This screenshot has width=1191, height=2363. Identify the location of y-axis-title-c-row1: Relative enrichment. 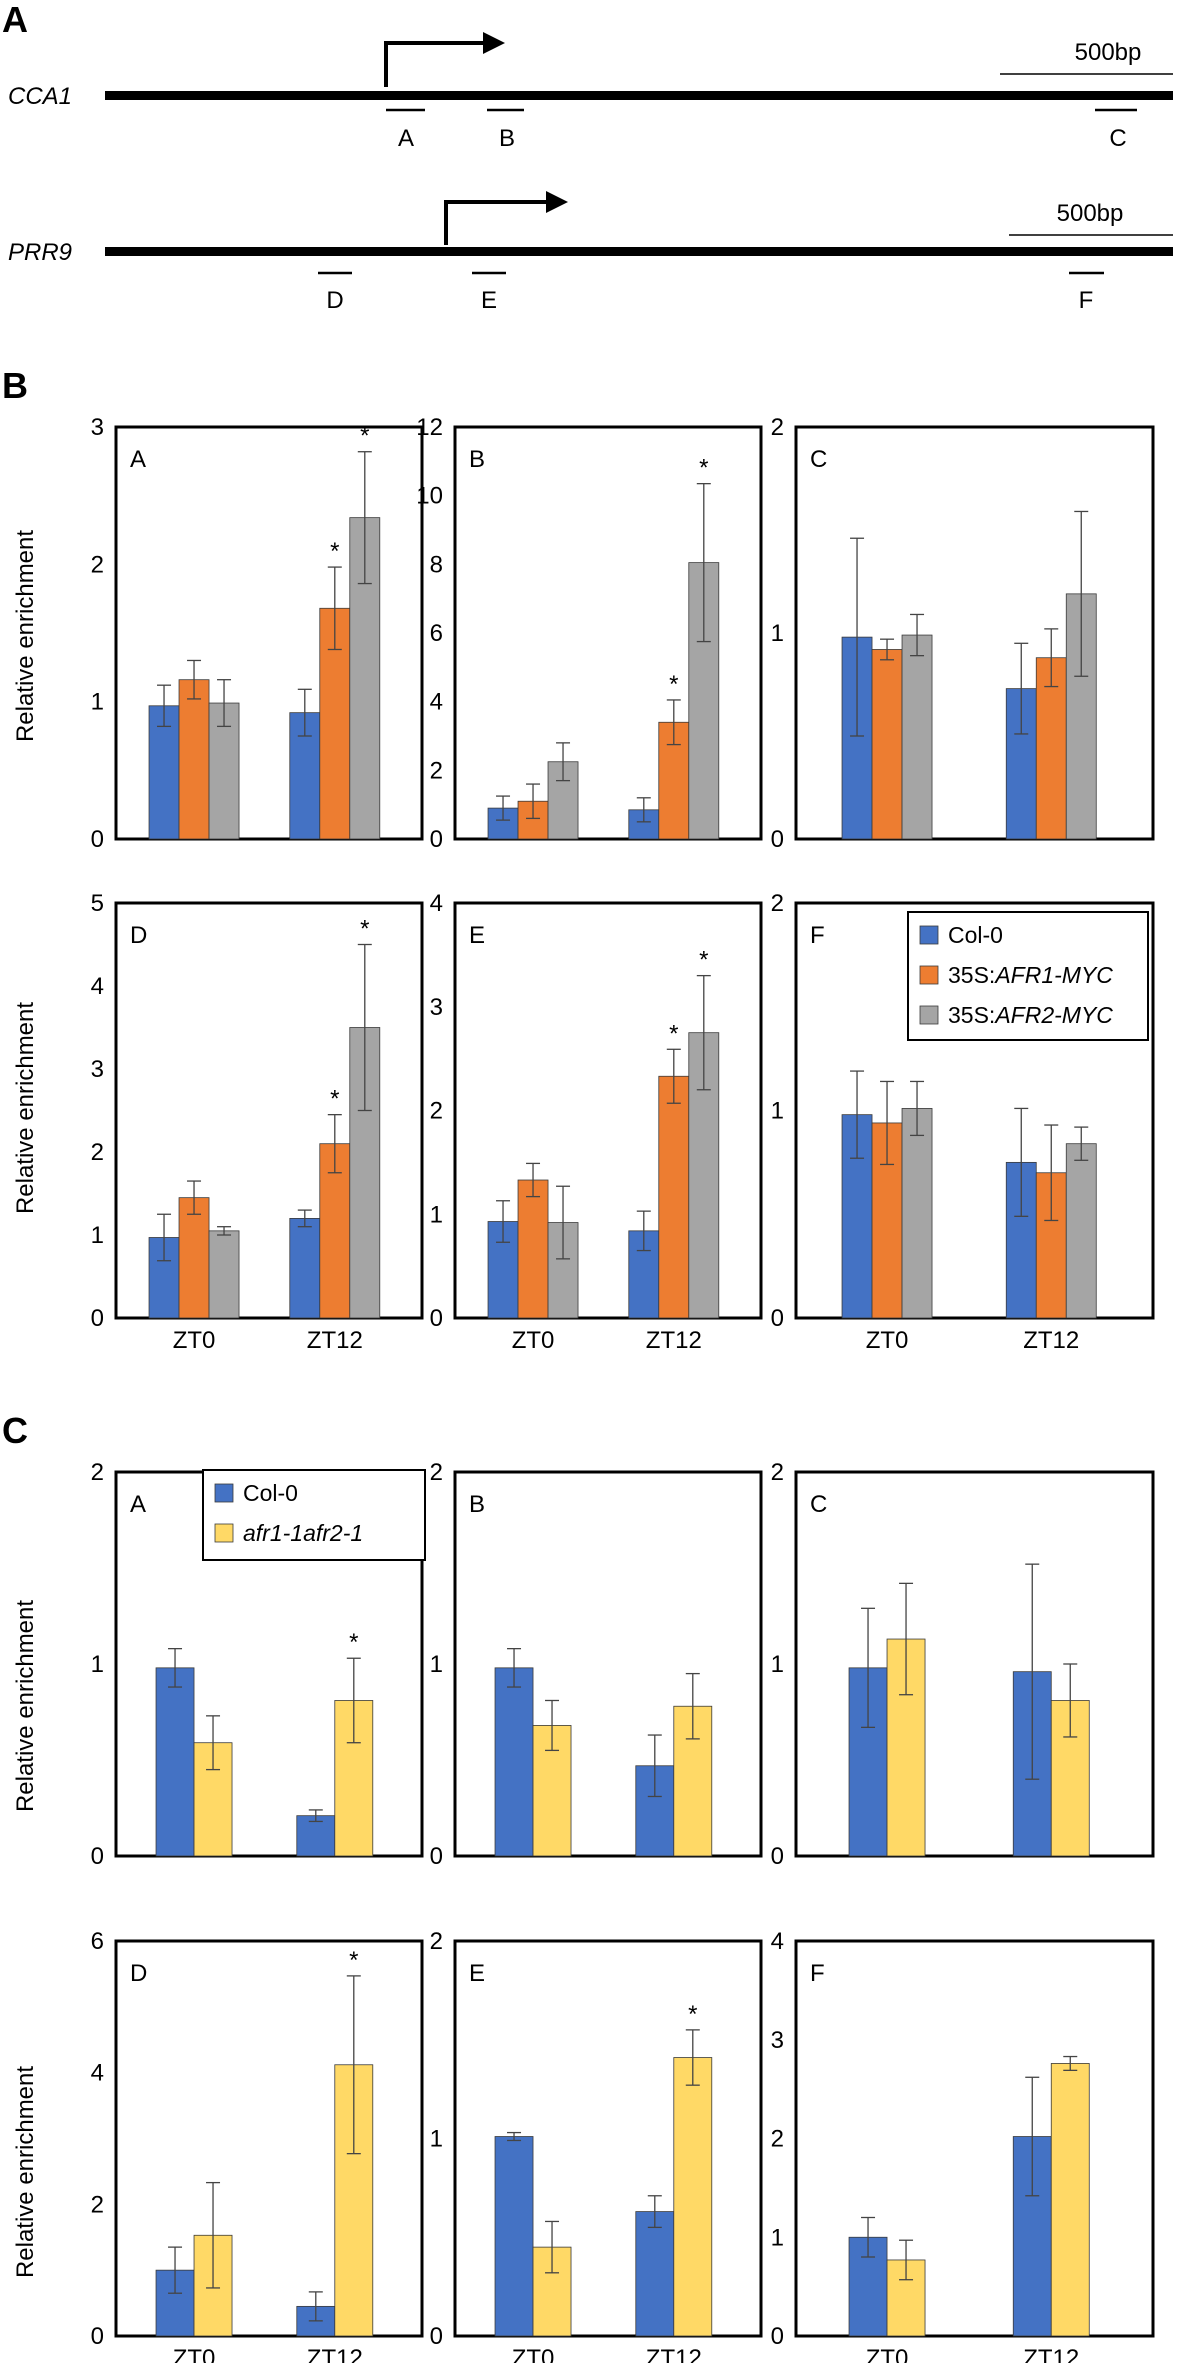
(25, 1706).